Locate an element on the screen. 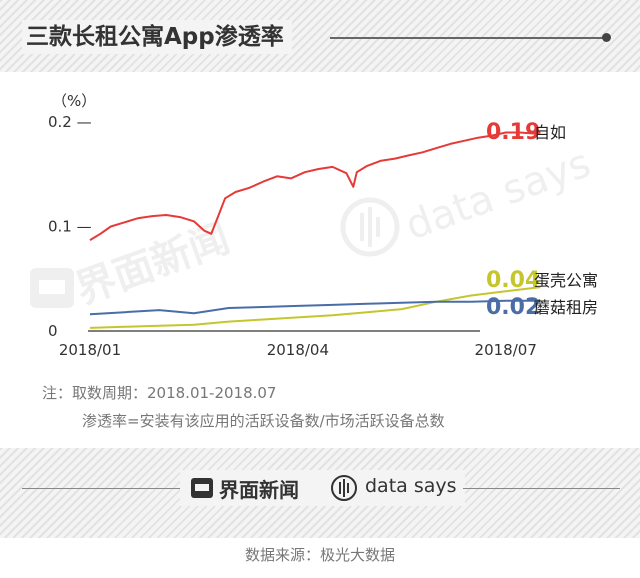 The width and height of the screenshot is (640, 578). watermark-brand-en: data says is located at coordinates (498, 194).